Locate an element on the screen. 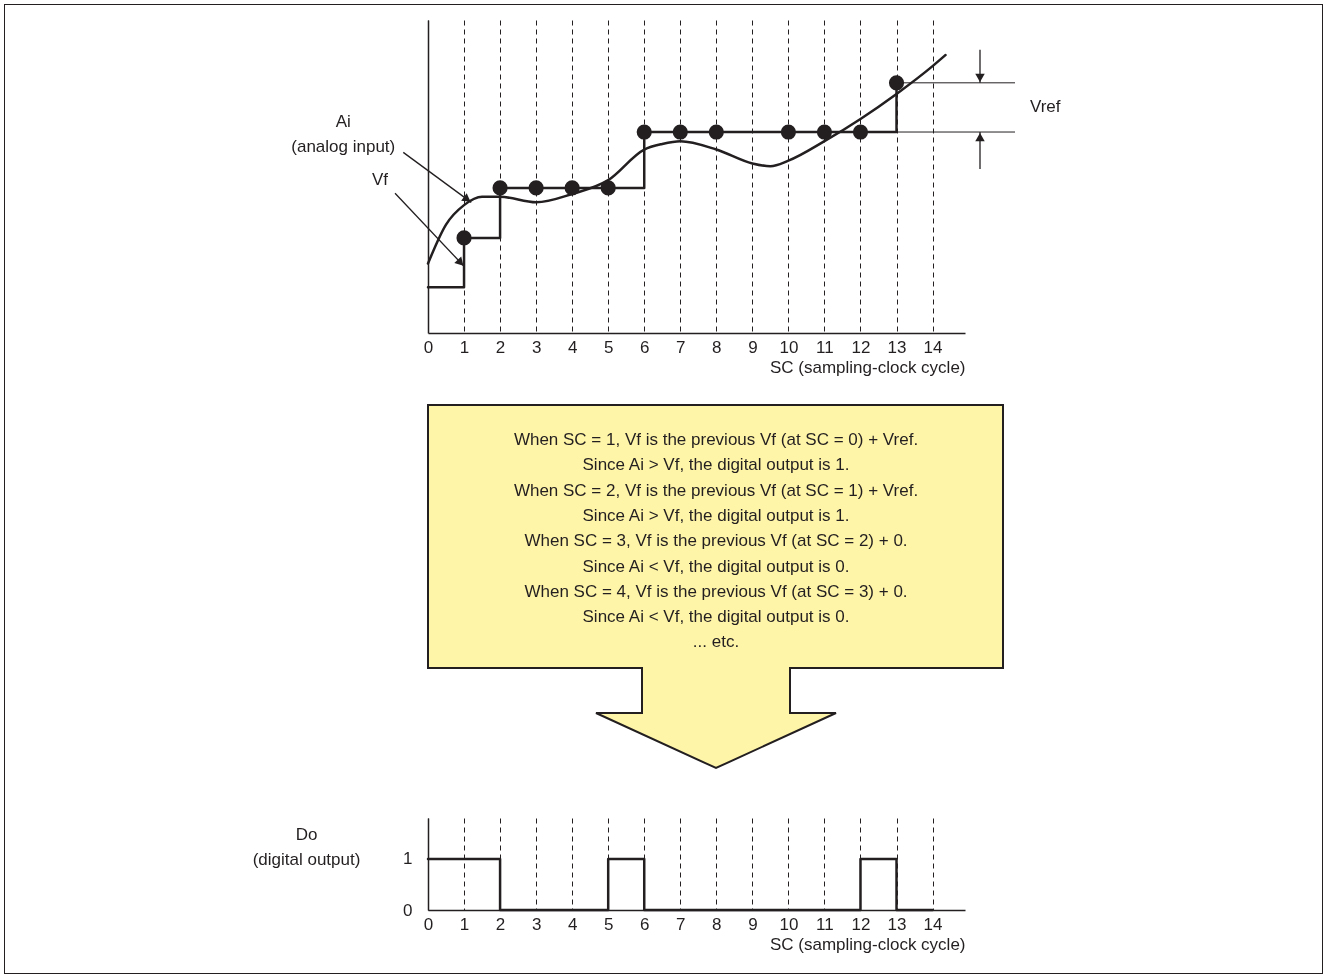  y-axis-title: Do (digital output) is located at coordinates (306, 846).